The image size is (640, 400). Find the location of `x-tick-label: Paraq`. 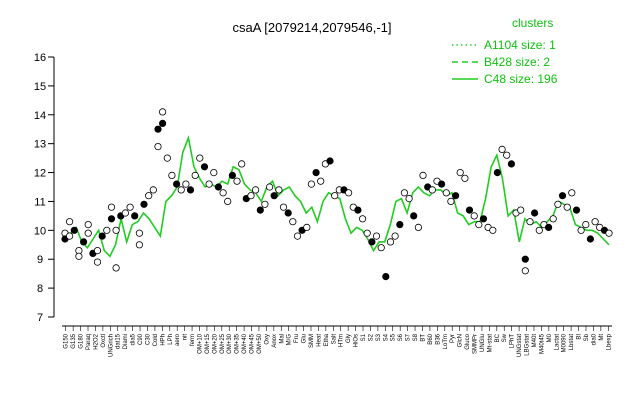

x-tick-label: Paraq is located at coordinates (89, 342).